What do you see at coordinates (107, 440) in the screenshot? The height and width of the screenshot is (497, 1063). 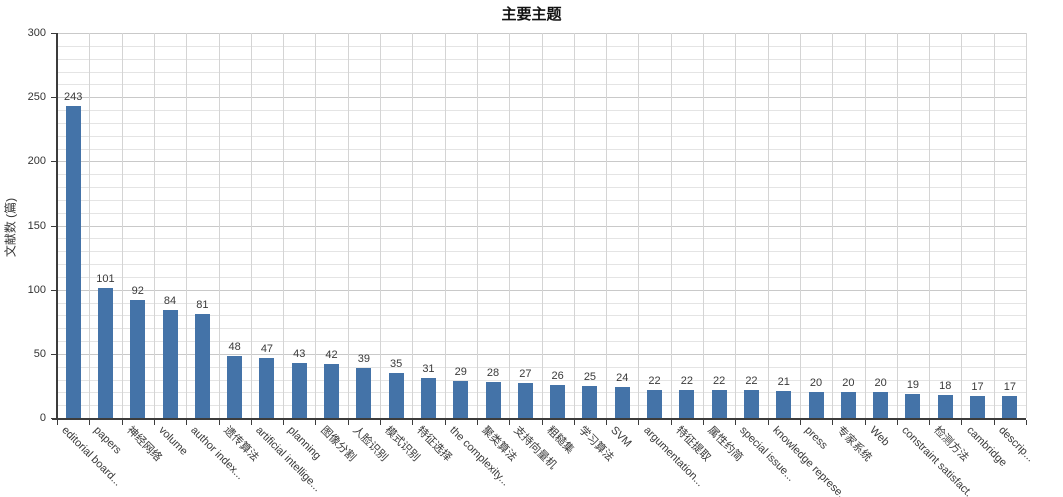 I see `category-label: papers` at bounding box center [107, 440].